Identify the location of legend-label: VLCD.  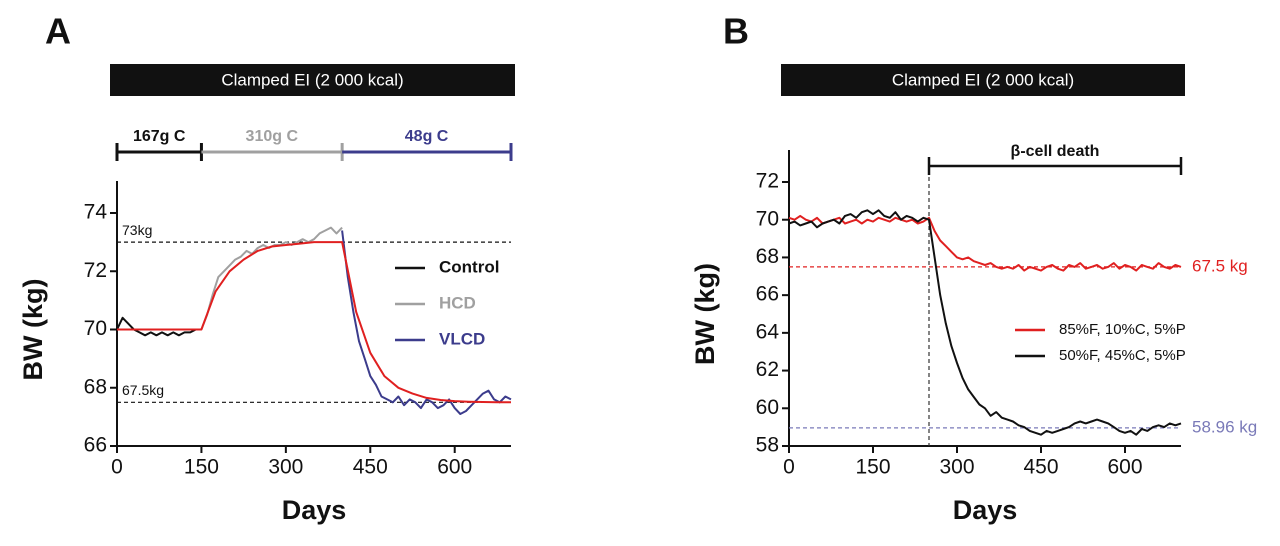
(462, 338).